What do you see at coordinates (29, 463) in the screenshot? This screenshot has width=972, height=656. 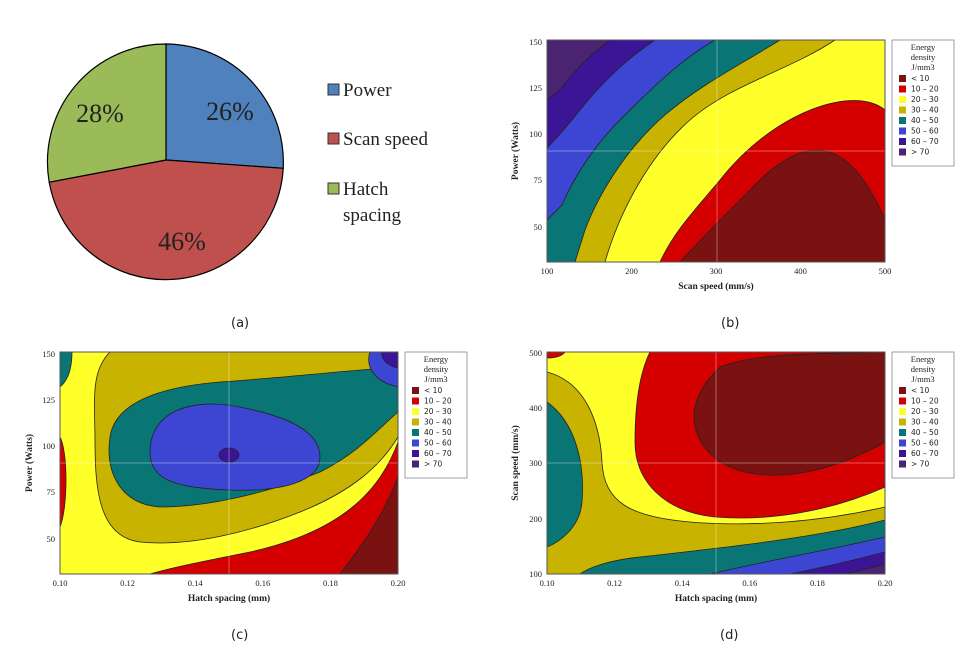 I see `y-axis-label: Power (Watts)` at bounding box center [29, 463].